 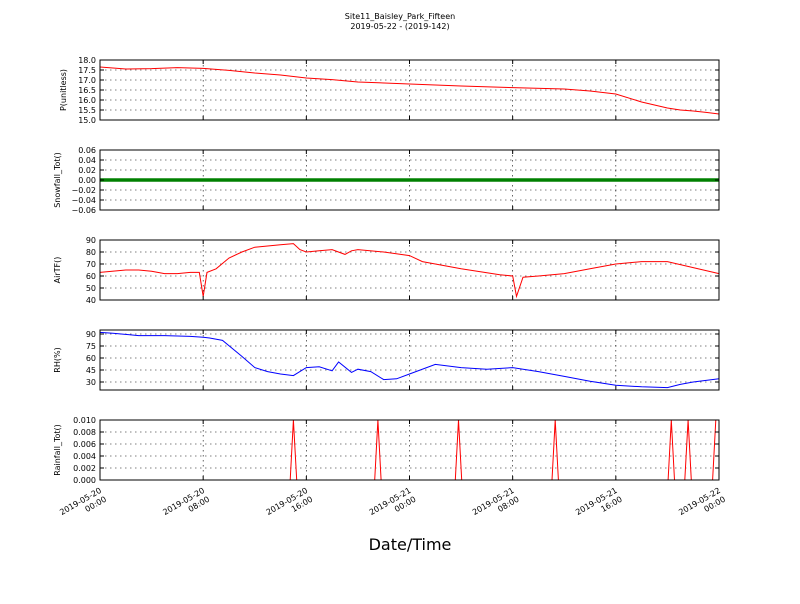 I want to click on y-tick-label: −0.02, so click(x=83, y=190).